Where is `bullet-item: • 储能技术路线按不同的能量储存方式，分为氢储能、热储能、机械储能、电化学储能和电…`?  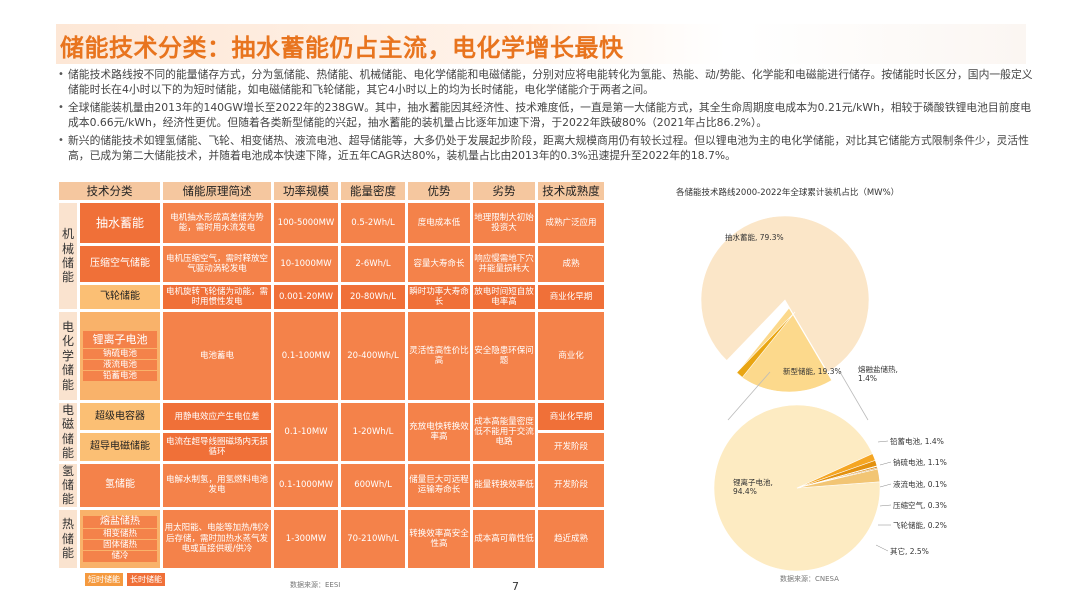 bullet-item: • 储能技术路线按不同的能量储存方式，分为氢储能、热储能、机械储能、电化学储能和电… is located at coordinates (548, 82).